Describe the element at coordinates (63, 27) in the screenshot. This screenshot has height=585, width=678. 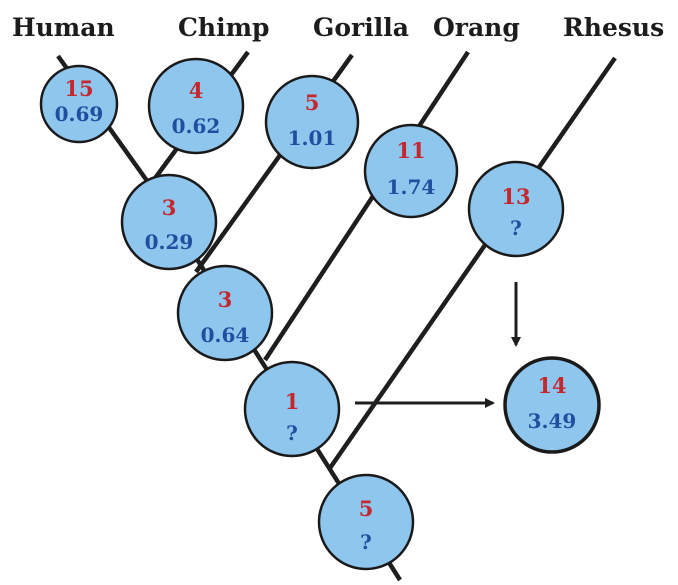
I see `taxon-label-human: Human` at that location.